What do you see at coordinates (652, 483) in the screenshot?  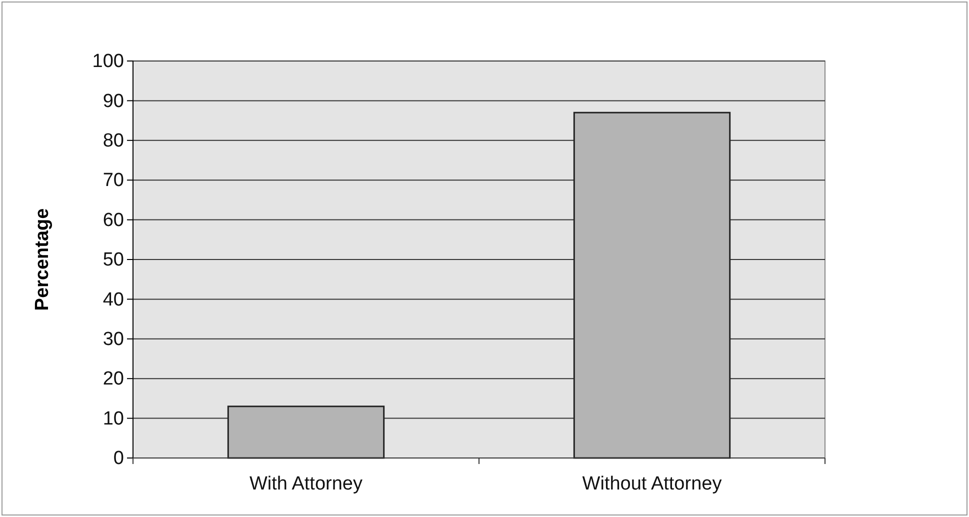 I see `x-tick-label: Without Attorney` at bounding box center [652, 483].